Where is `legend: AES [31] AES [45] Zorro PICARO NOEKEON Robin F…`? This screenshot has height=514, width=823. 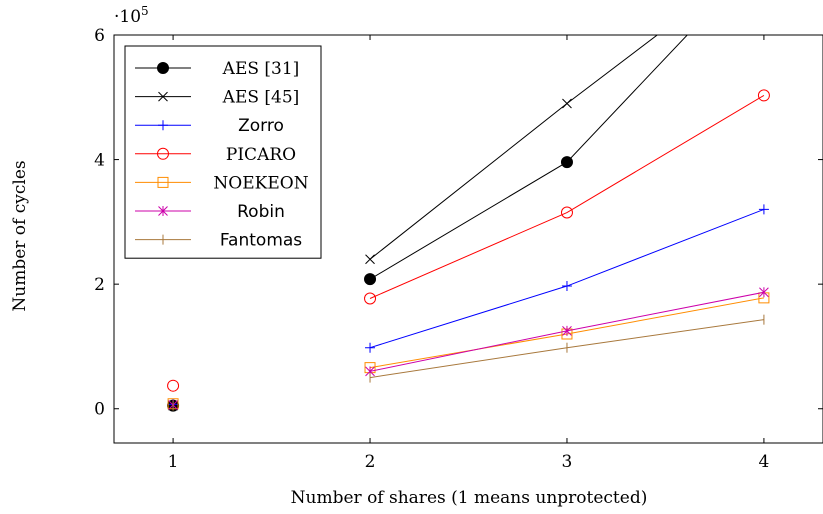
legend: AES [31] AES [45] Zorro PICARO NOEKEON Robin F… is located at coordinates (223, 152).